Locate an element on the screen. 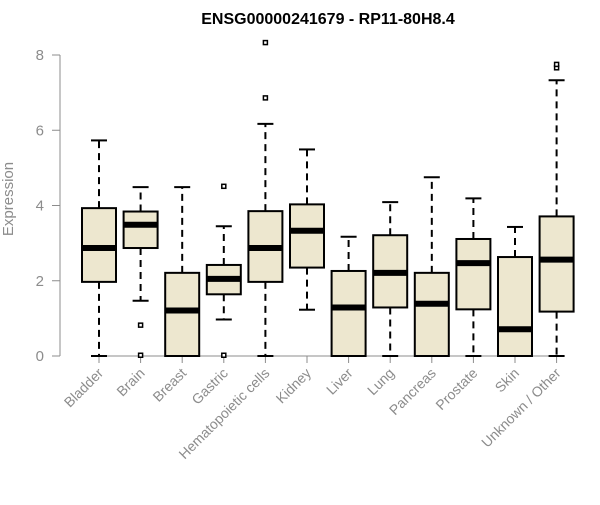  y-tick-label: 2 is located at coordinates (40, 281).